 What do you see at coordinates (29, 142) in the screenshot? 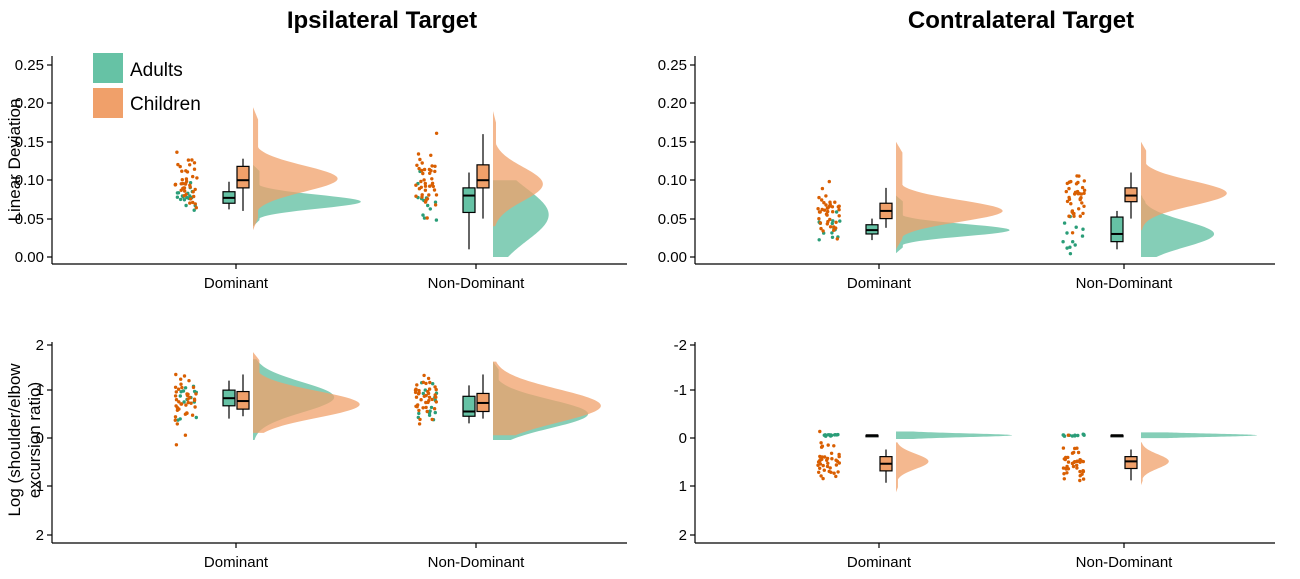
I see `y-tick-label: 0.15` at bounding box center [29, 142].